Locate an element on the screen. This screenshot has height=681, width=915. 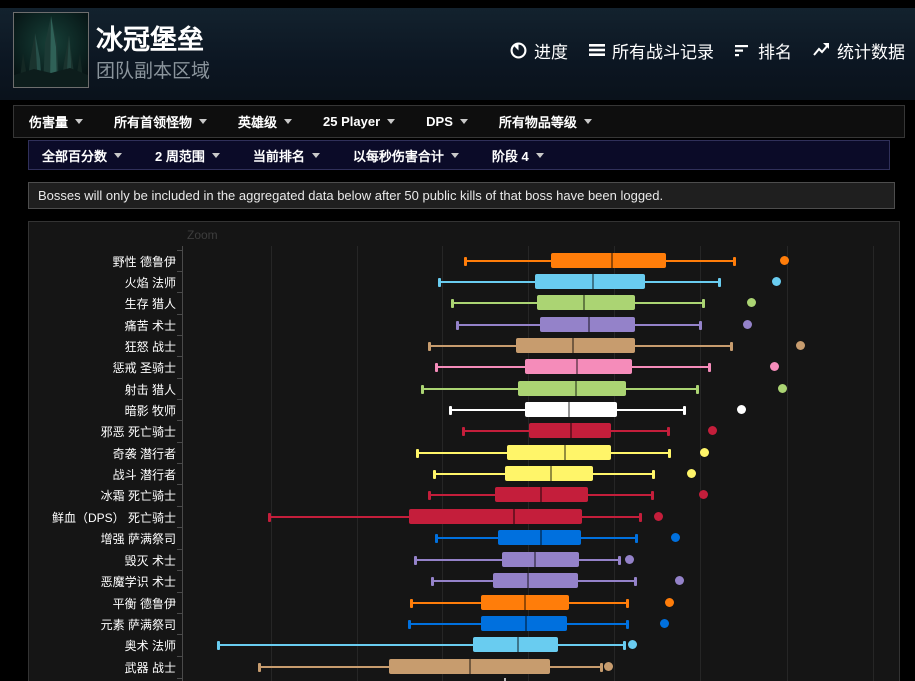
primary-dropdown-1: 伤害量 is located at coordinates (56, 121).